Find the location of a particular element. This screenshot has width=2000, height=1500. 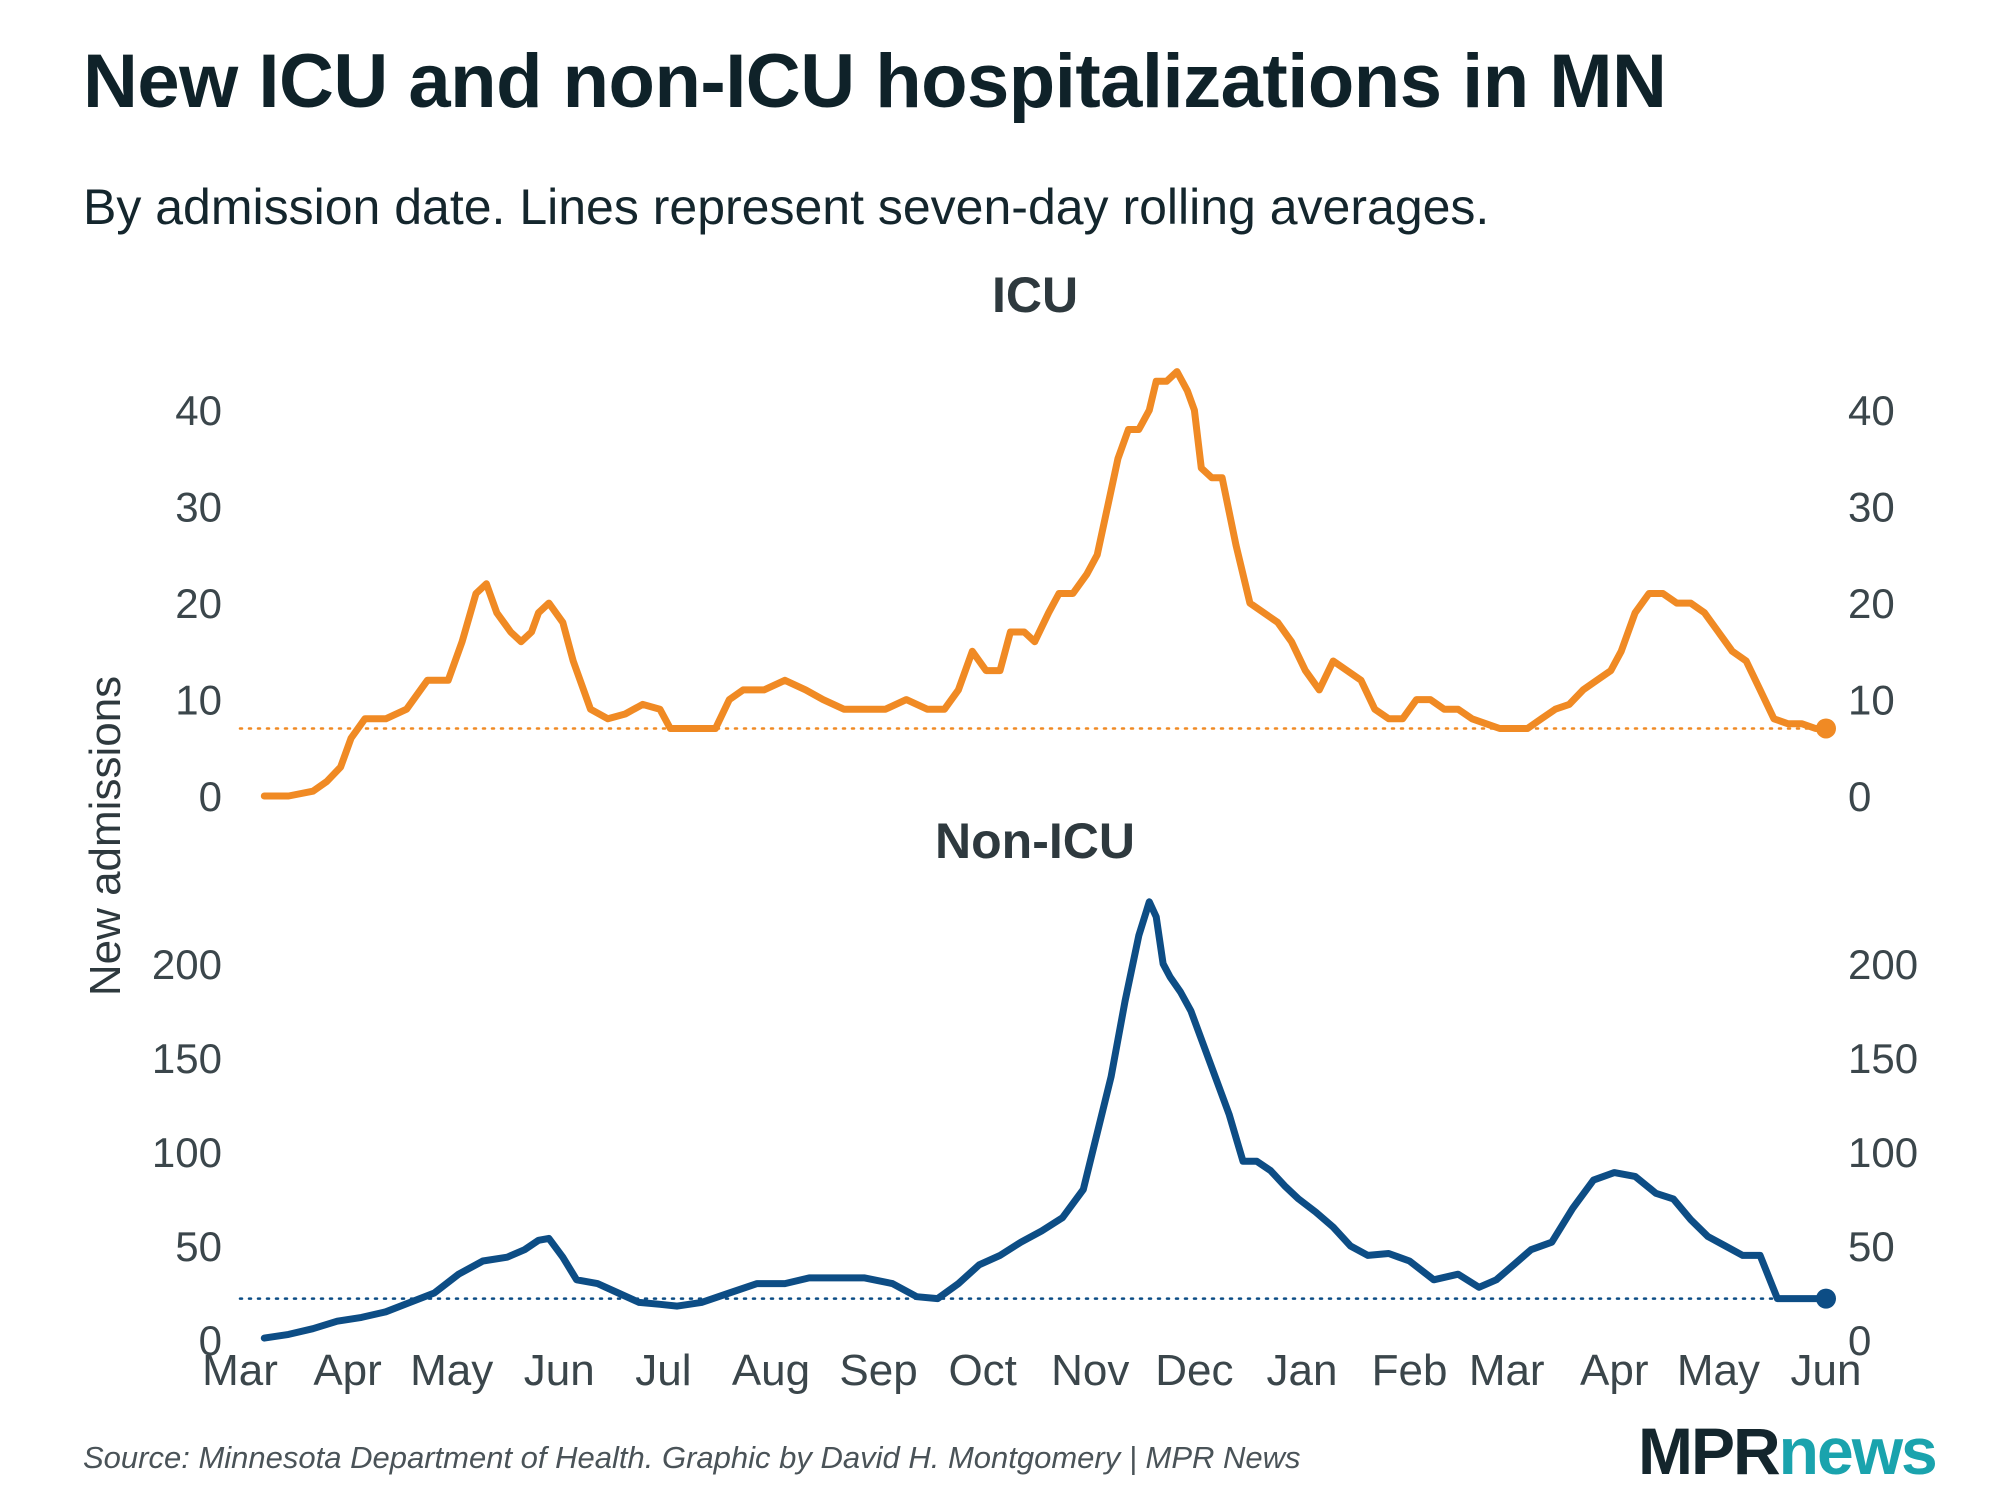

x-tick-label-5: Aug is located at coordinates (771, 1370).